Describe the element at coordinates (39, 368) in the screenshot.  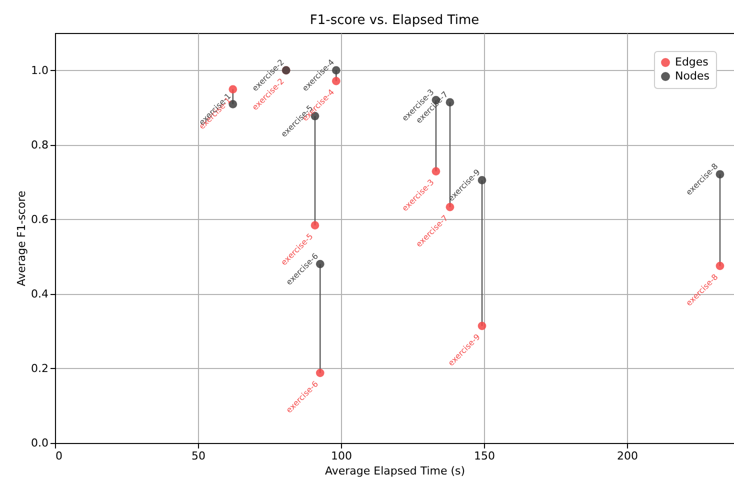
I see `y-tick-label: 0.2` at that location.